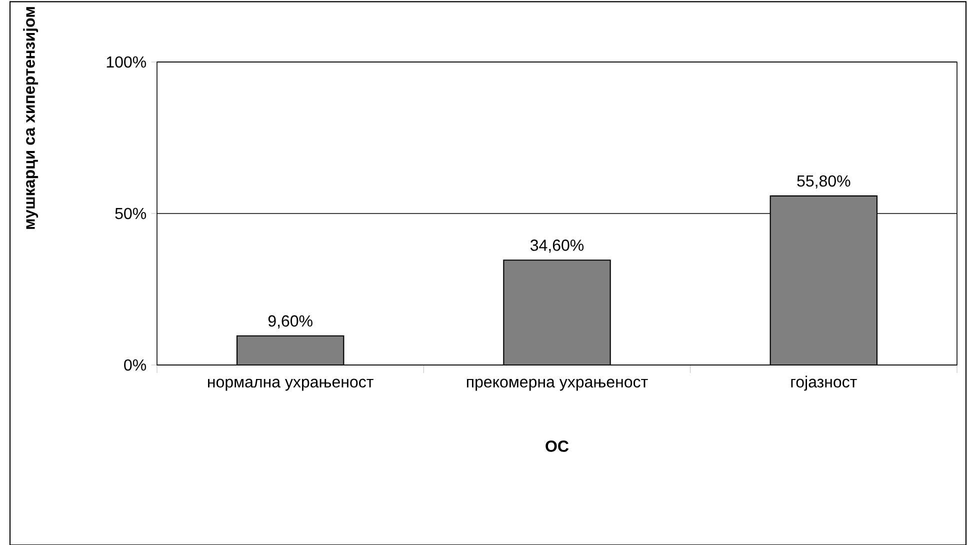 This screenshot has height=545, width=968. What do you see at coordinates (823, 182) in the screenshot?
I see `data-label: 55,80%` at bounding box center [823, 182].